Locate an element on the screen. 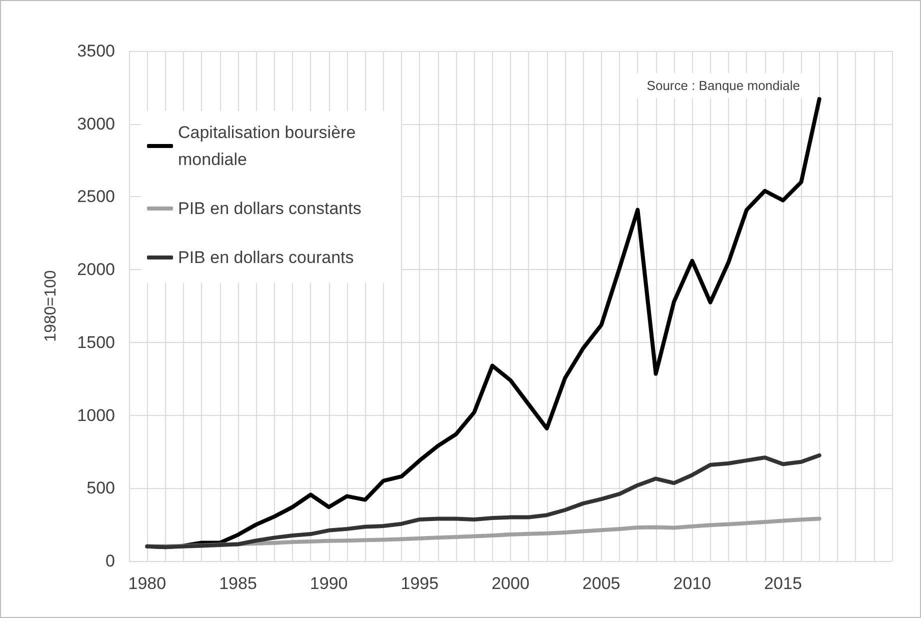 The image size is (921, 618). y-axis-title: 1980=100 is located at coordinates (51, 306).